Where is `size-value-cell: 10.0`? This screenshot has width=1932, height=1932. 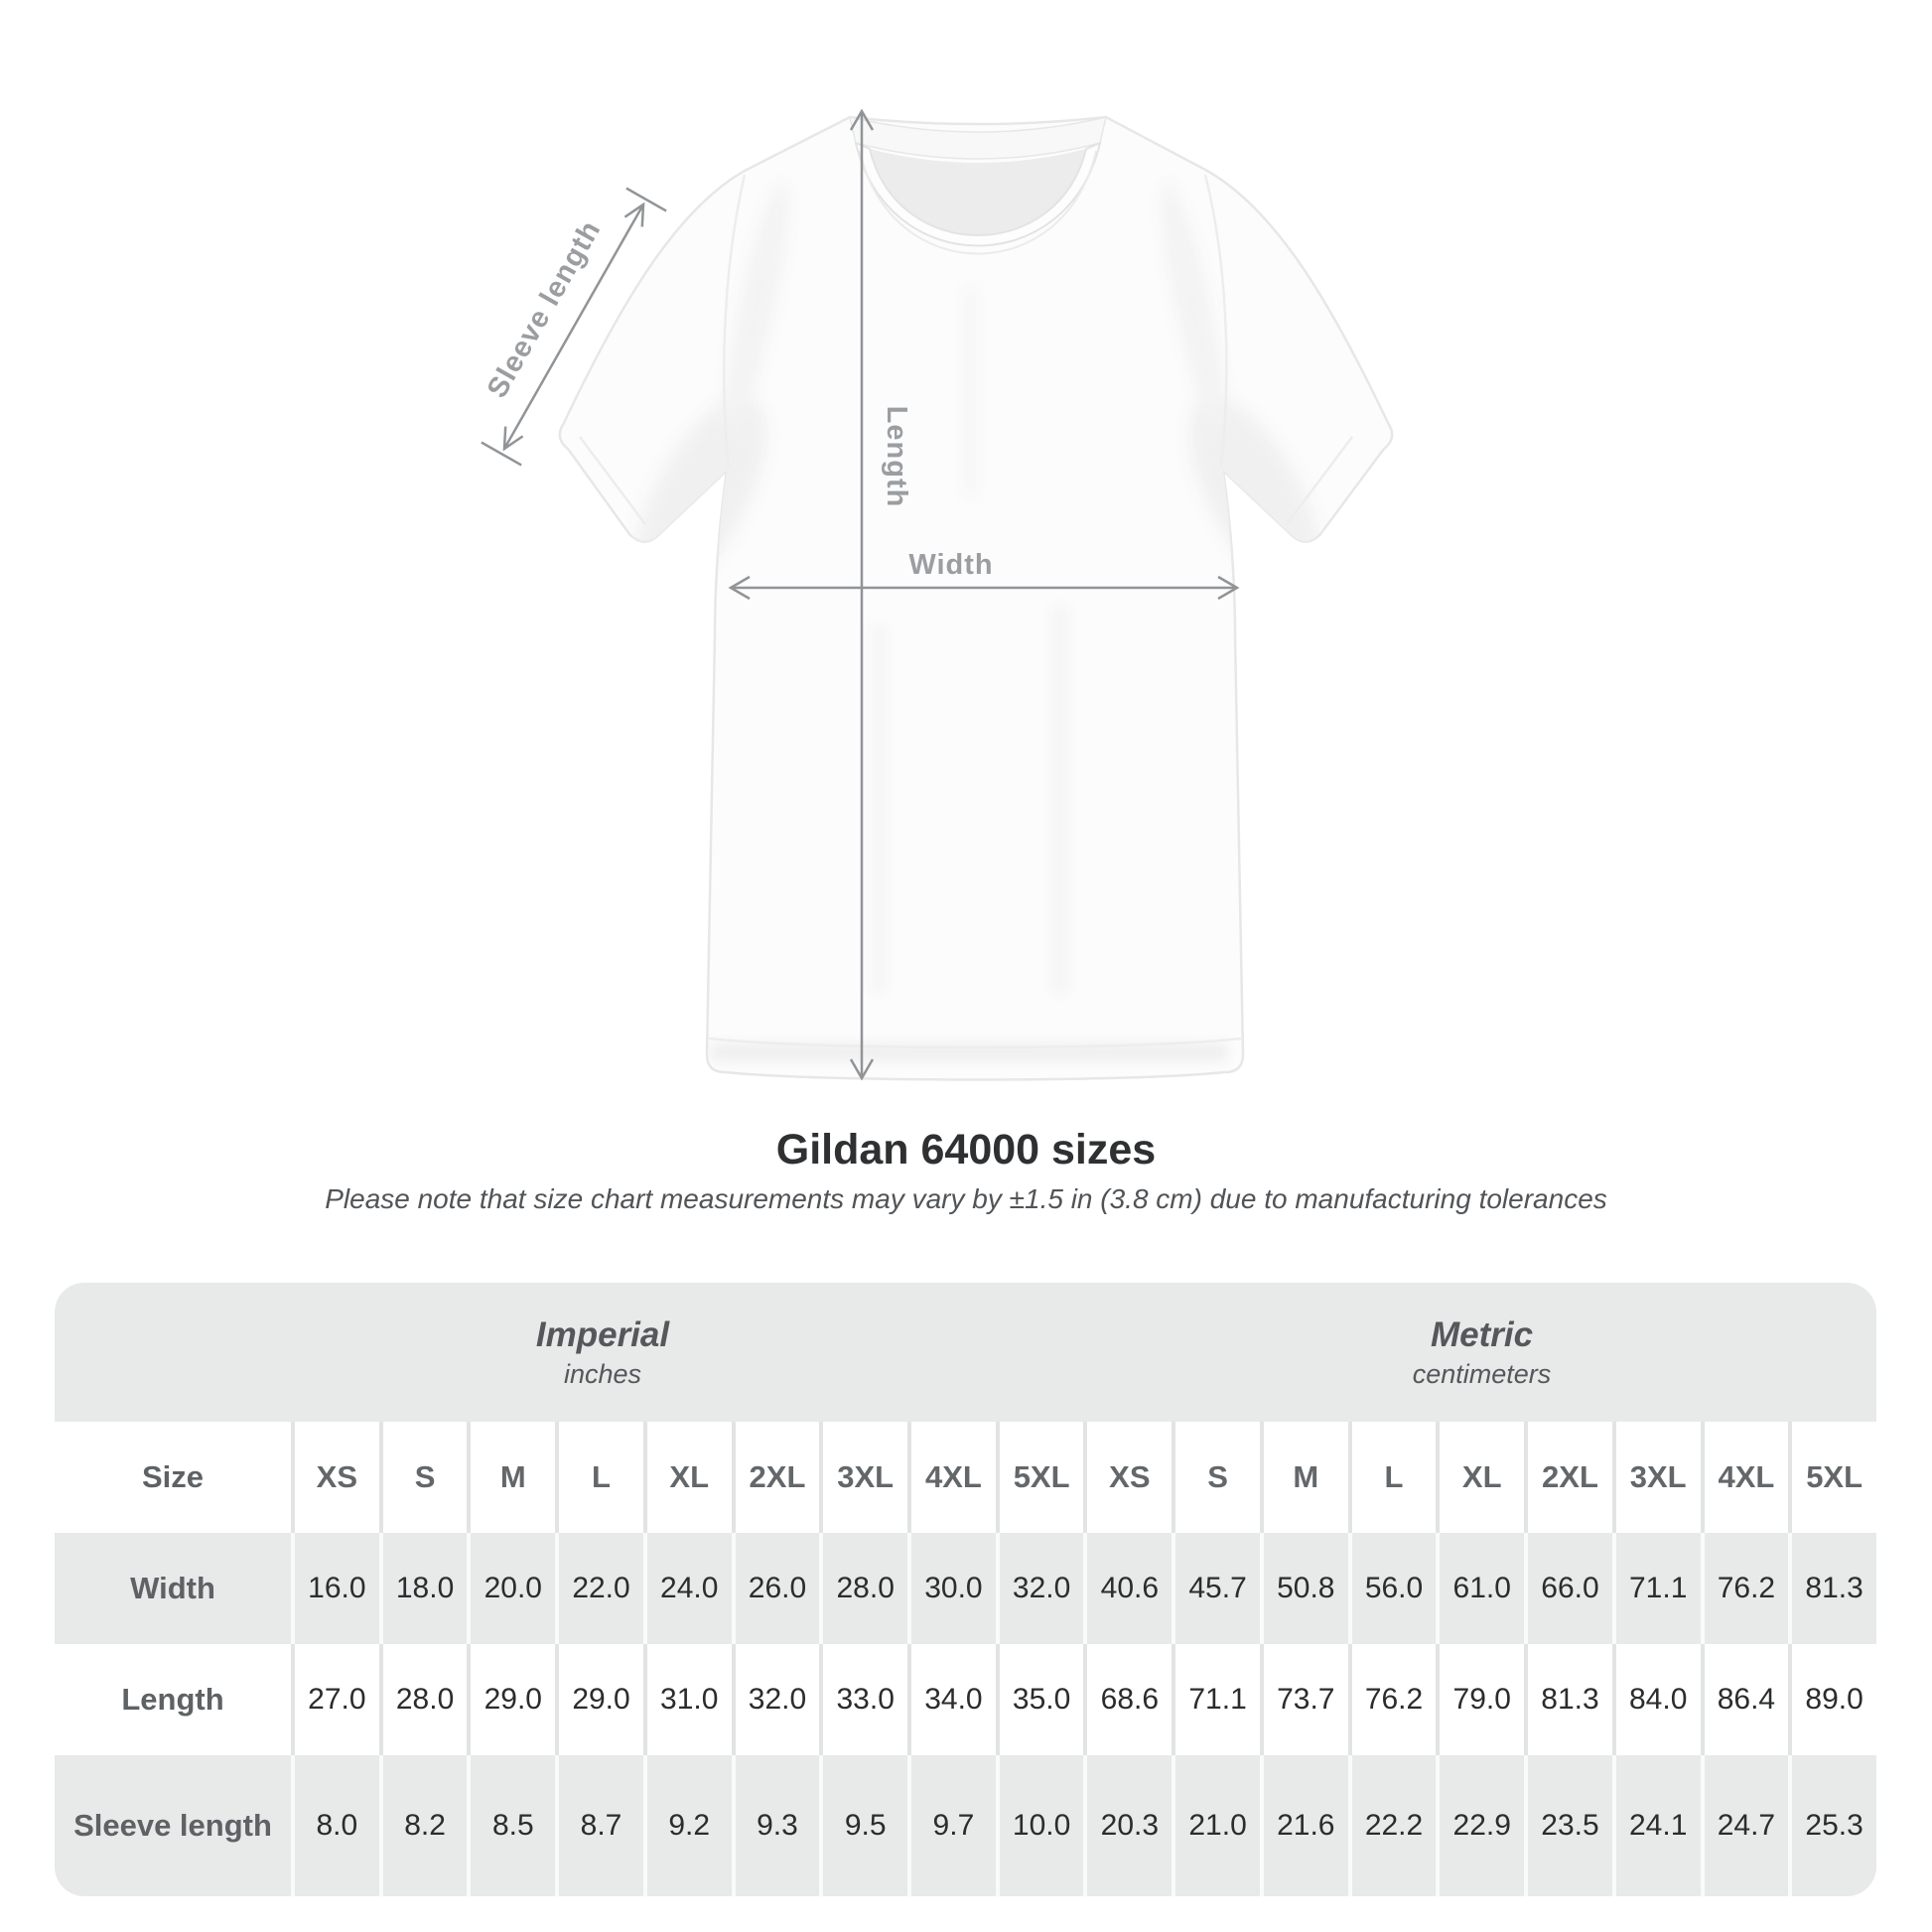 size-value-cell: 10.0 is located at coordinates (1042, 1825).